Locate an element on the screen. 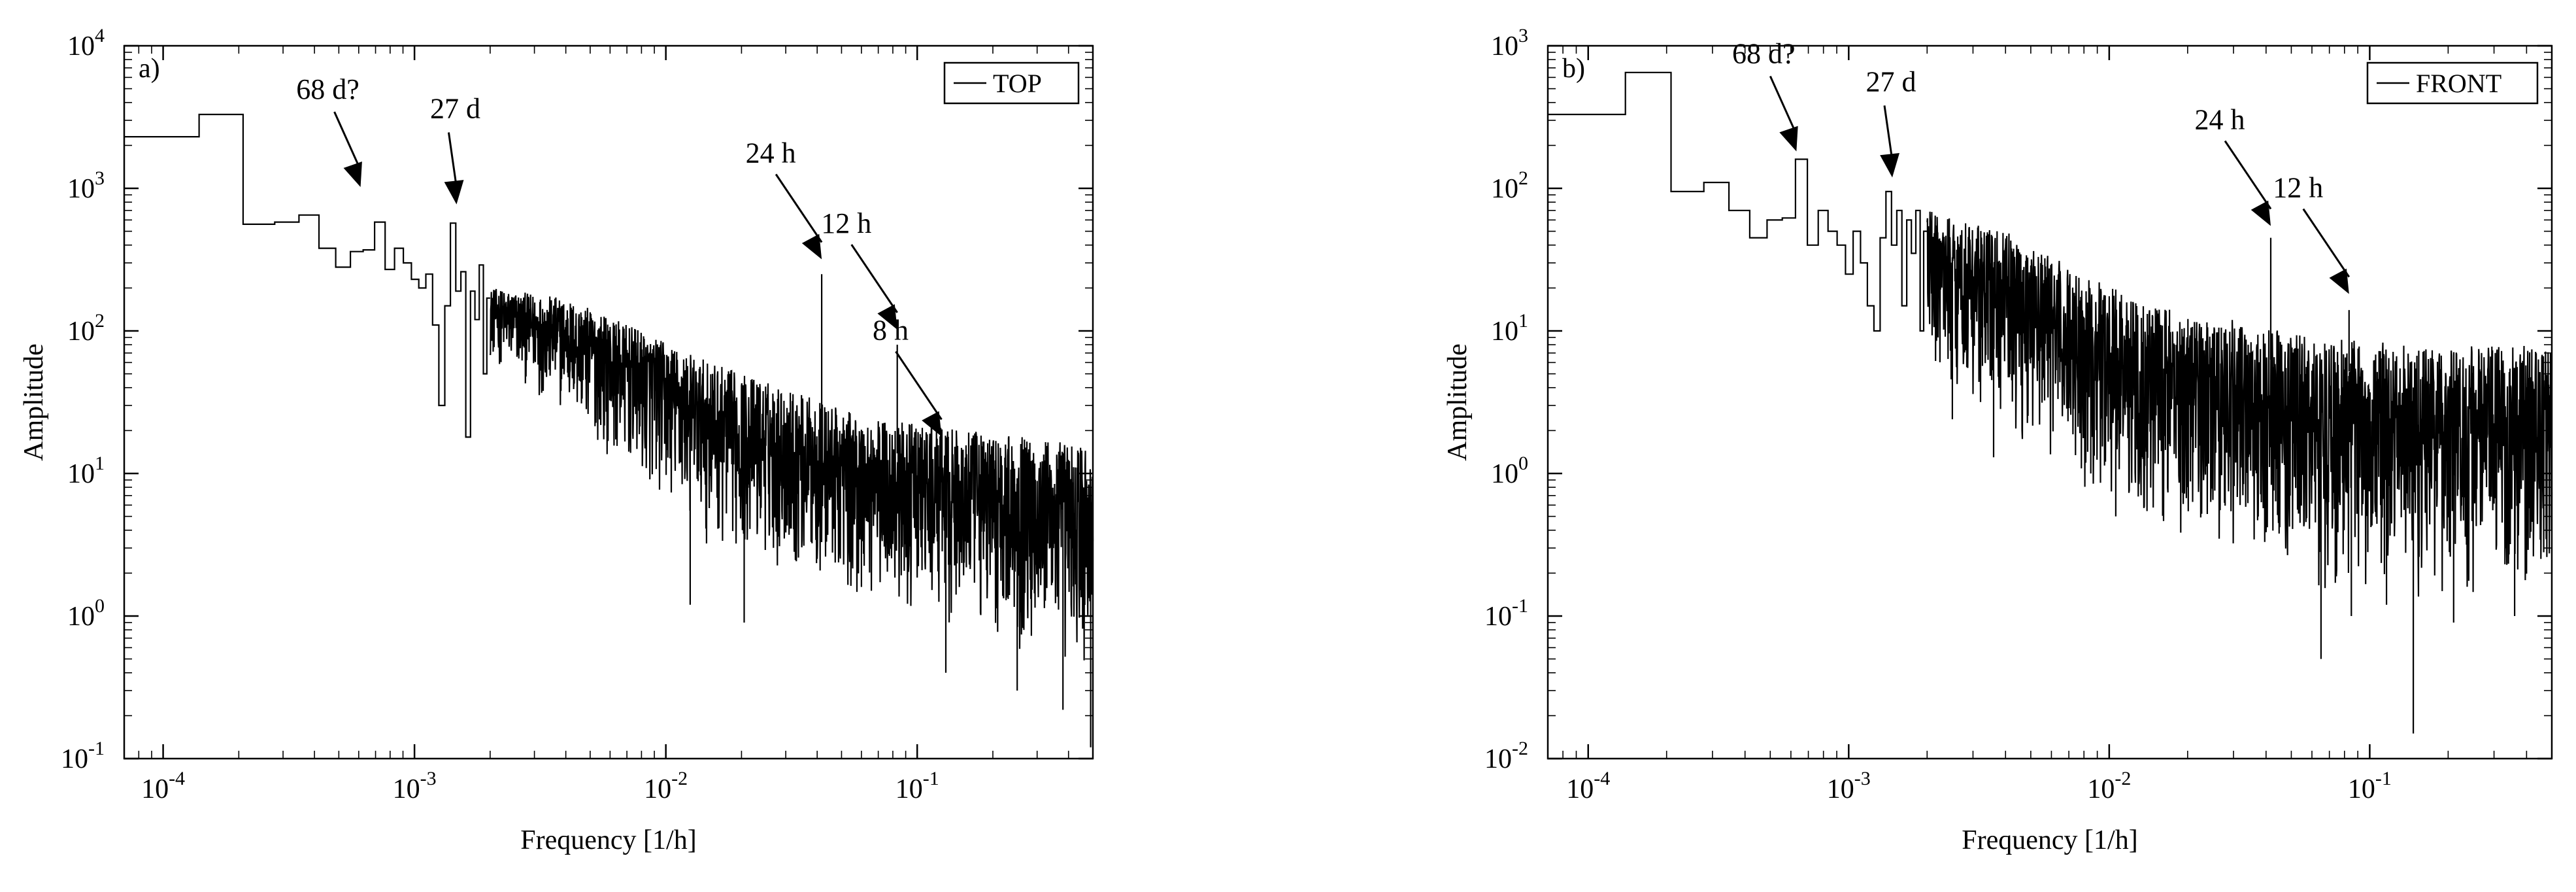 The image size is (2576, 892). front-y-axis-label: Amplitude is located at coordinates (1458, 402).